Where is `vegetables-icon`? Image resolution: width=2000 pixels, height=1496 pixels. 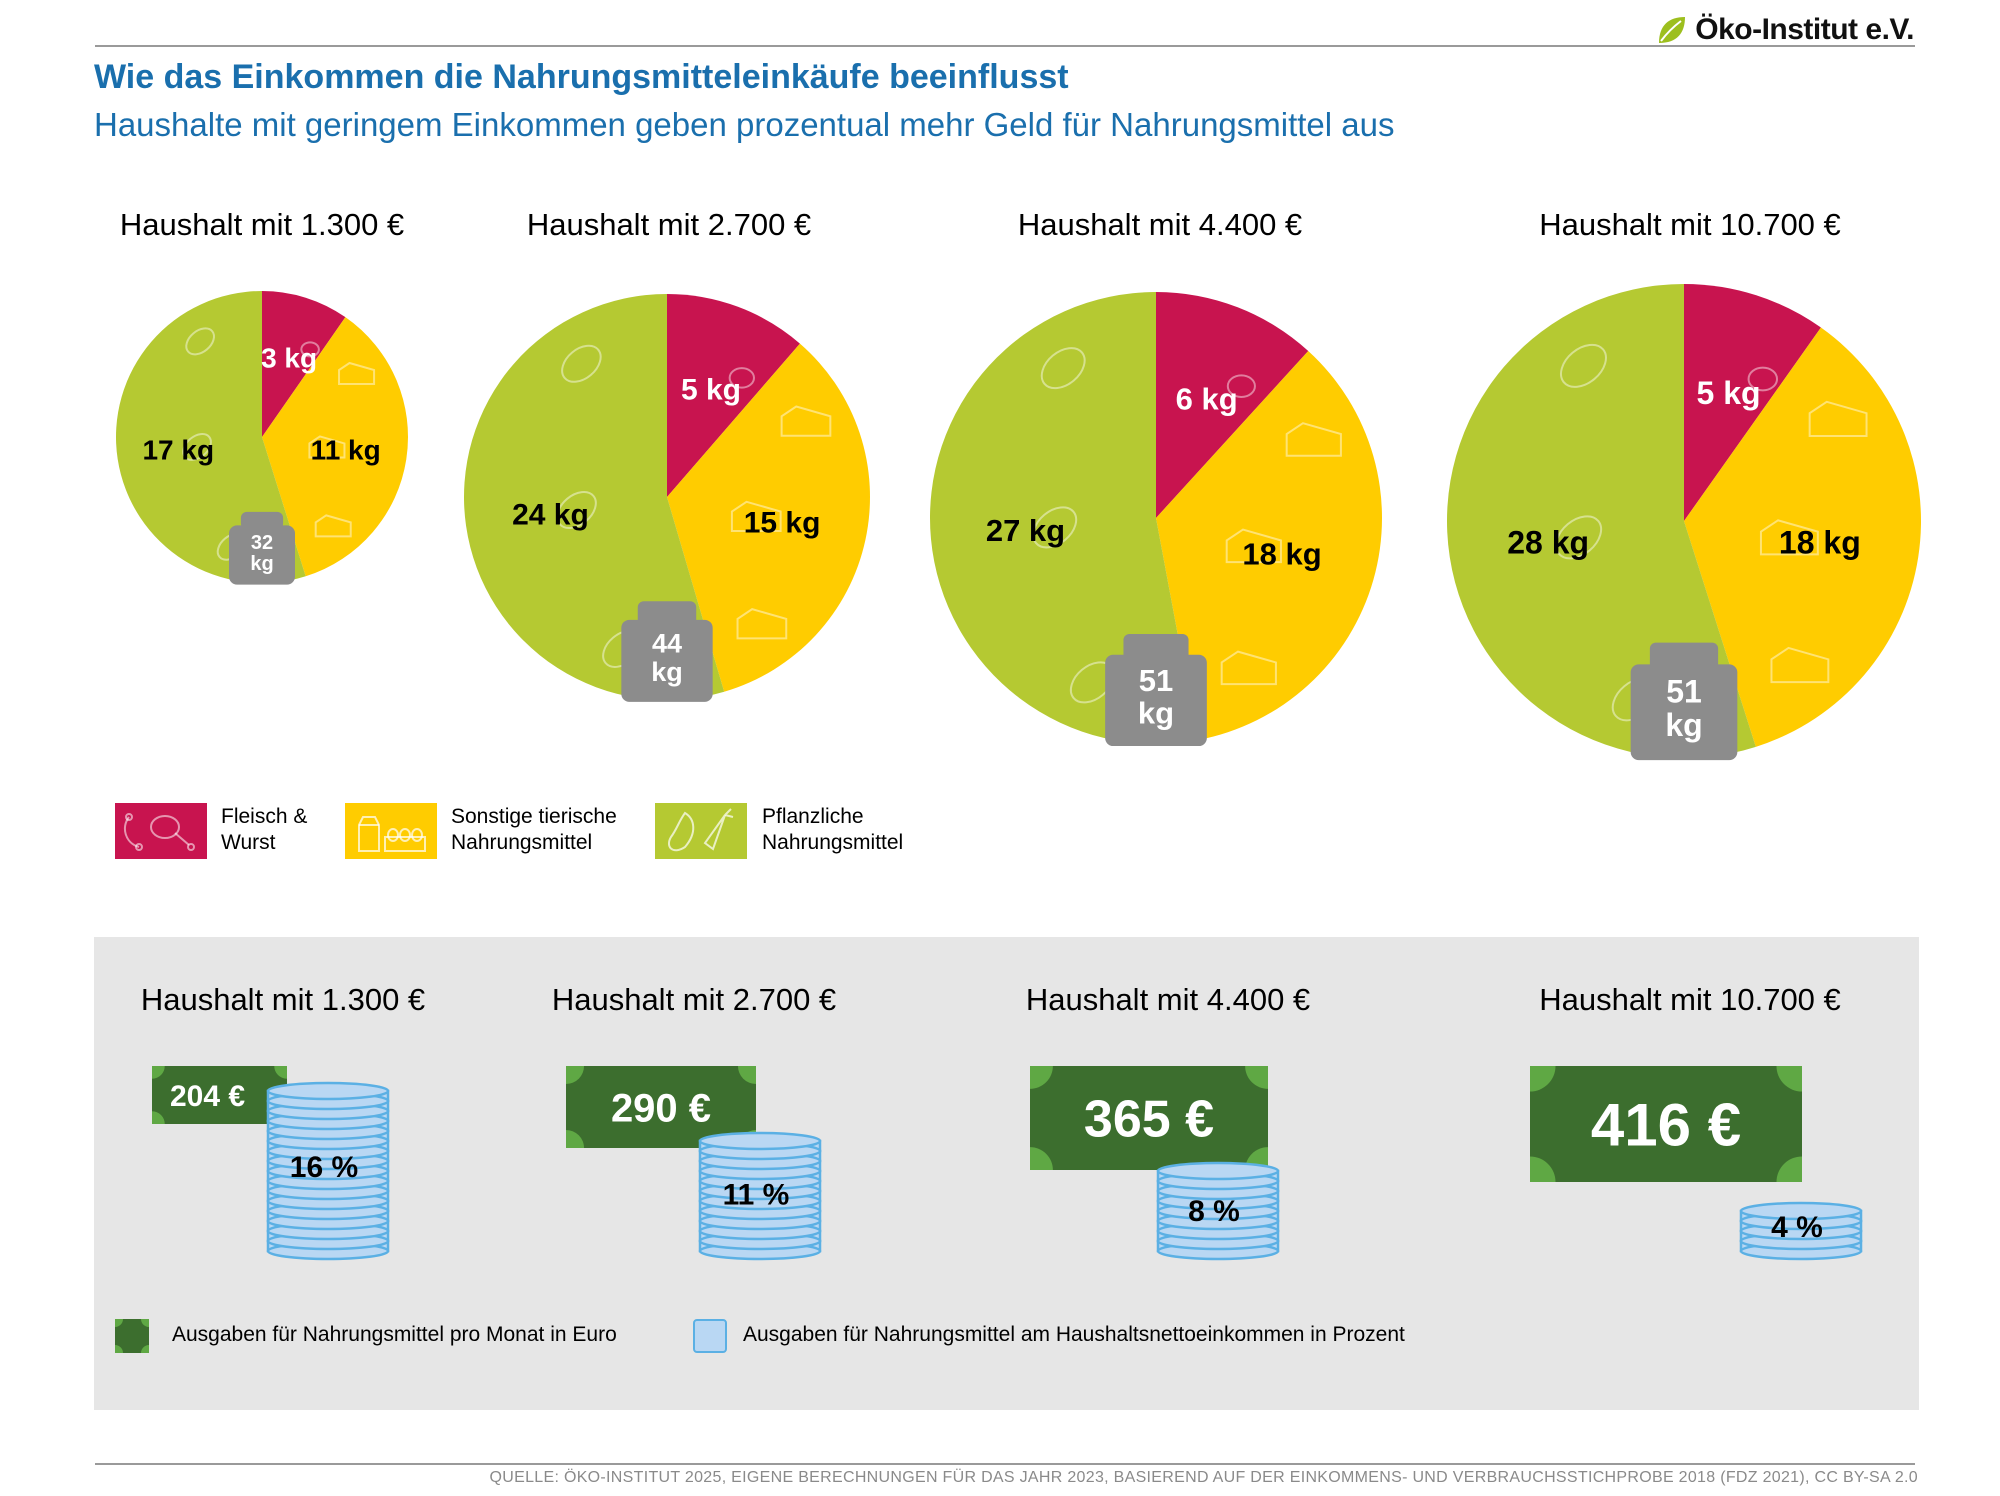
vegetables-icon is located at coordinates (701, 831).